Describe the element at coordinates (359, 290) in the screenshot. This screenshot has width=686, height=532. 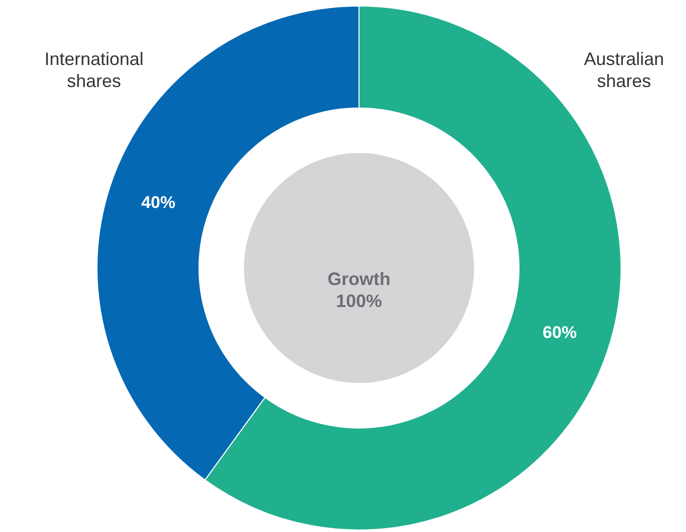
I see `text: Growth 100%` at that location.